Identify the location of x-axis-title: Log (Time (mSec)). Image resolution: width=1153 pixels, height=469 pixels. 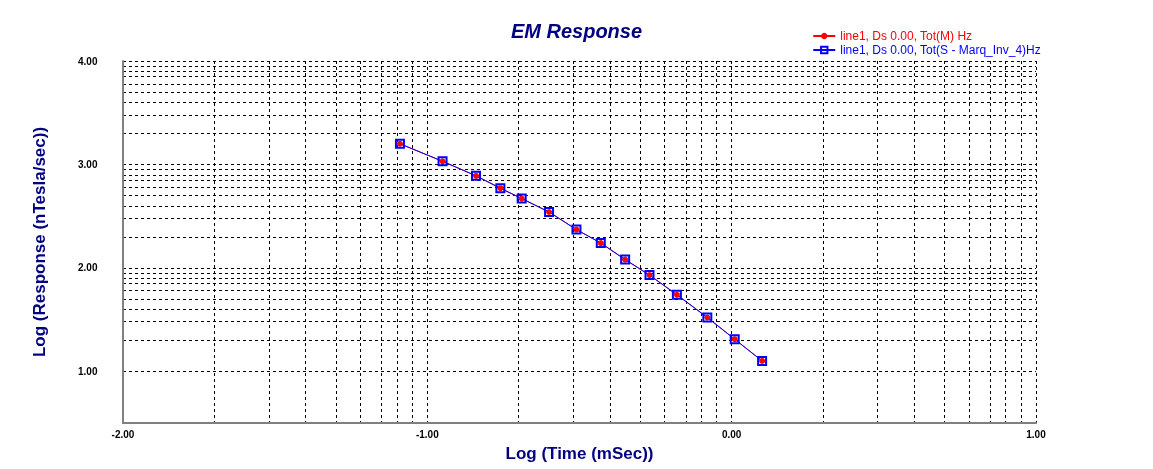
(579, 453).